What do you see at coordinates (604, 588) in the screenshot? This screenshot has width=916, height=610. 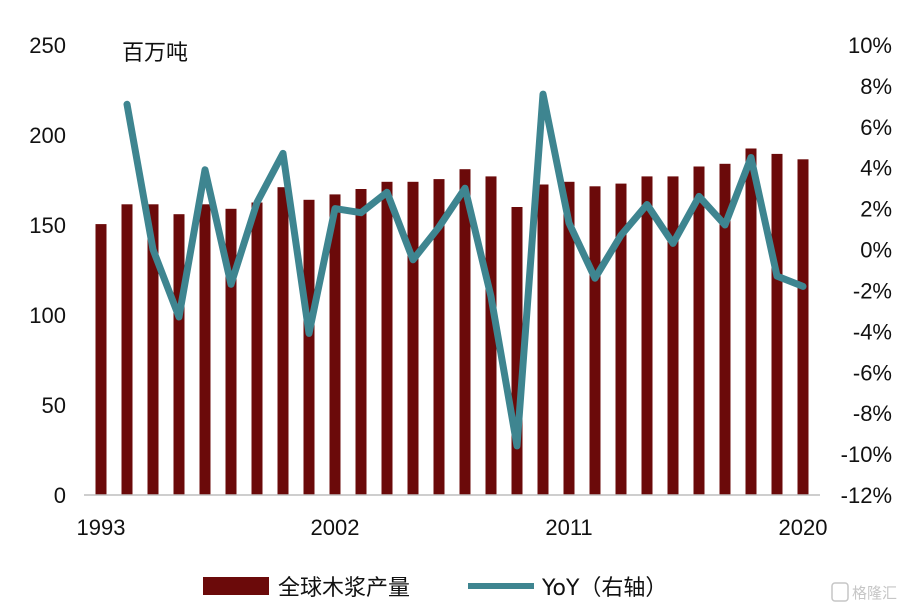 I see `legend-line-label: YoY（右轴）` at bounding box center [604, 588].